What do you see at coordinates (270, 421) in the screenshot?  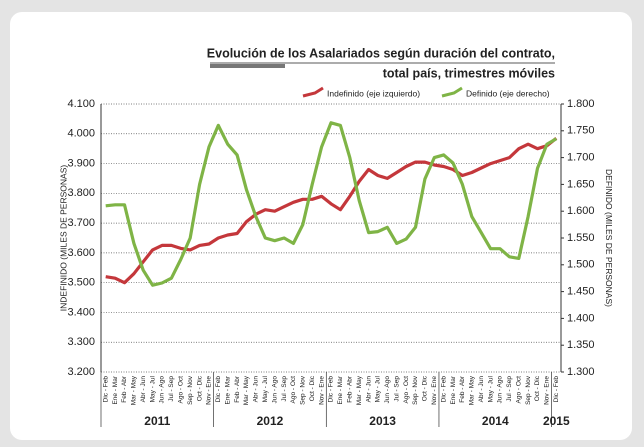 I see `x-group-label: 2012` at bounding box center [270, 421].